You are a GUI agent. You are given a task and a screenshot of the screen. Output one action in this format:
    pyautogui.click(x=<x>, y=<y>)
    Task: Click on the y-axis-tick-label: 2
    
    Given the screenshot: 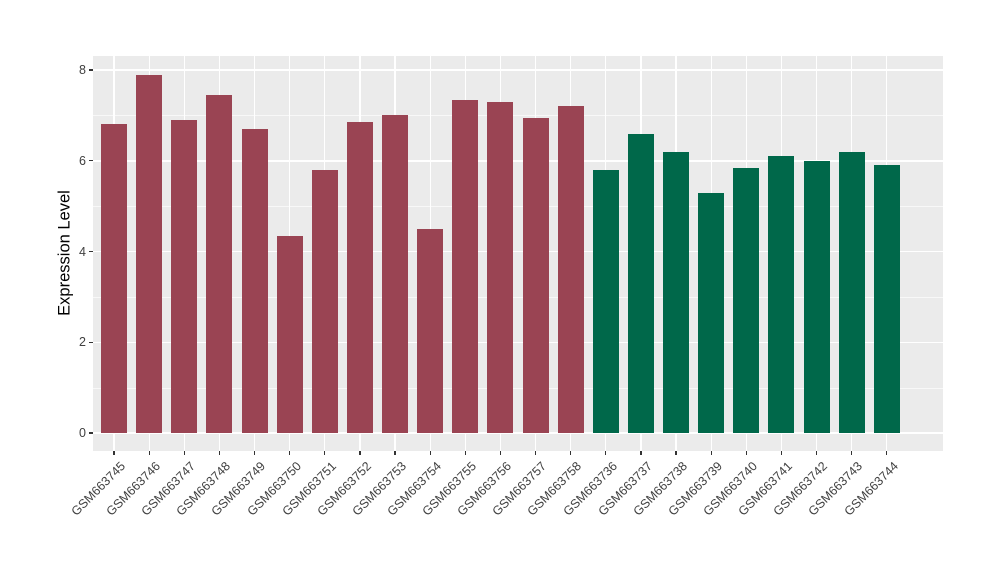 What is the action you would take?
    pyautogui.click(x=82, y=342)
    